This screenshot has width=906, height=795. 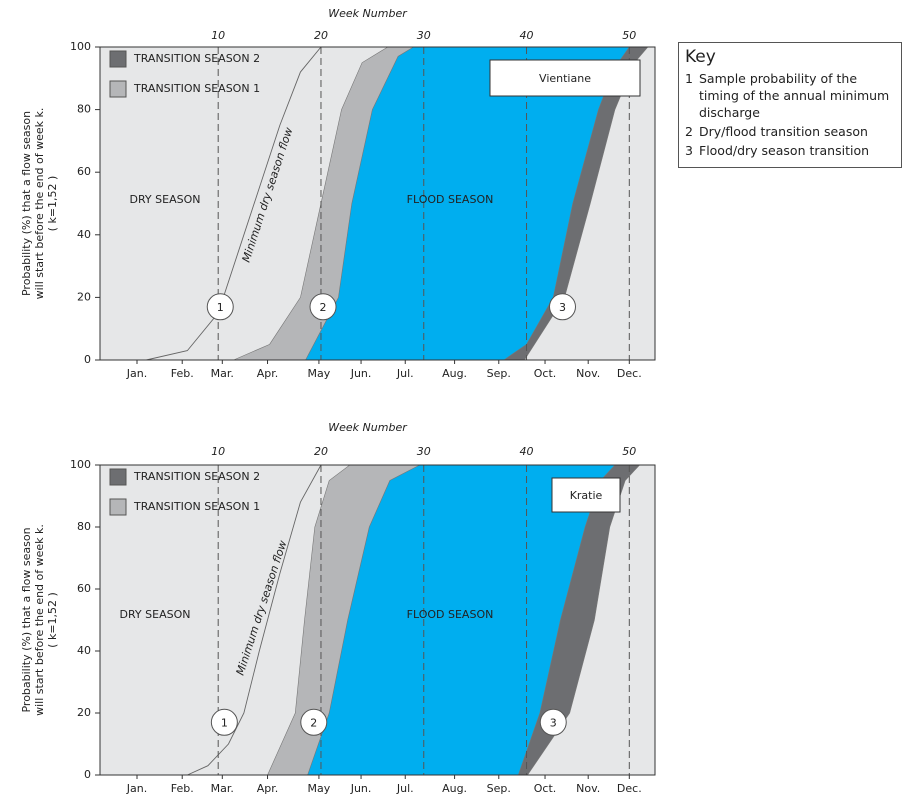 I want to click on key-item: 2 Dry/flood transition season, so click(x=790, y=131).